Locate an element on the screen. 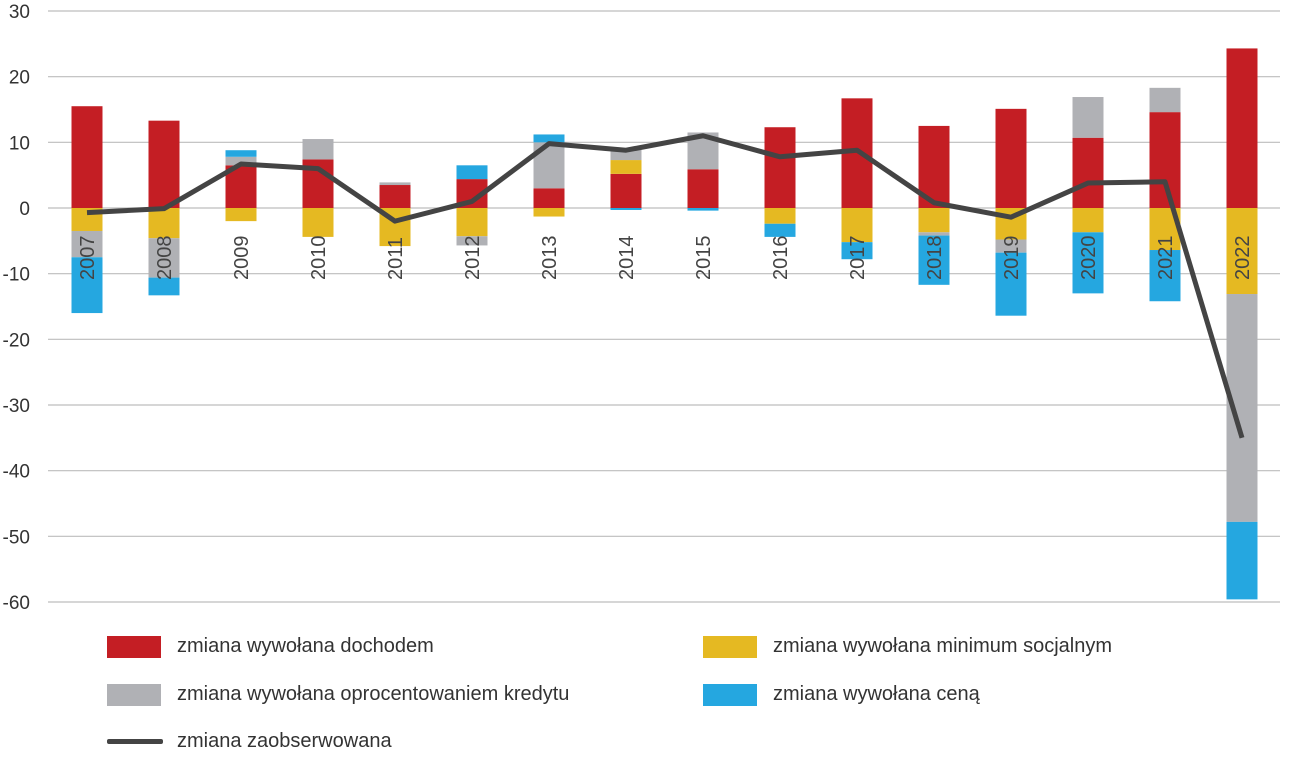 Image resolution: width=1290 pixels, height=758 pixels. y-tick-label: 20 is located at coordinates (19, 78).